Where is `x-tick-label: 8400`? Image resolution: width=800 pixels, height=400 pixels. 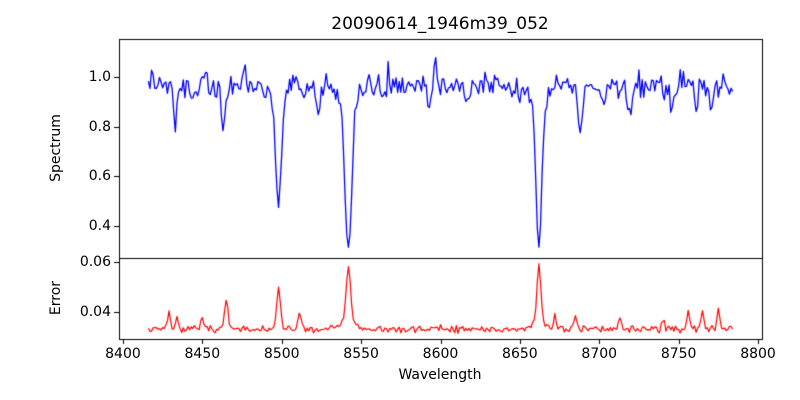 x-tick-label: 8400 is located at coordinates (123, 354).